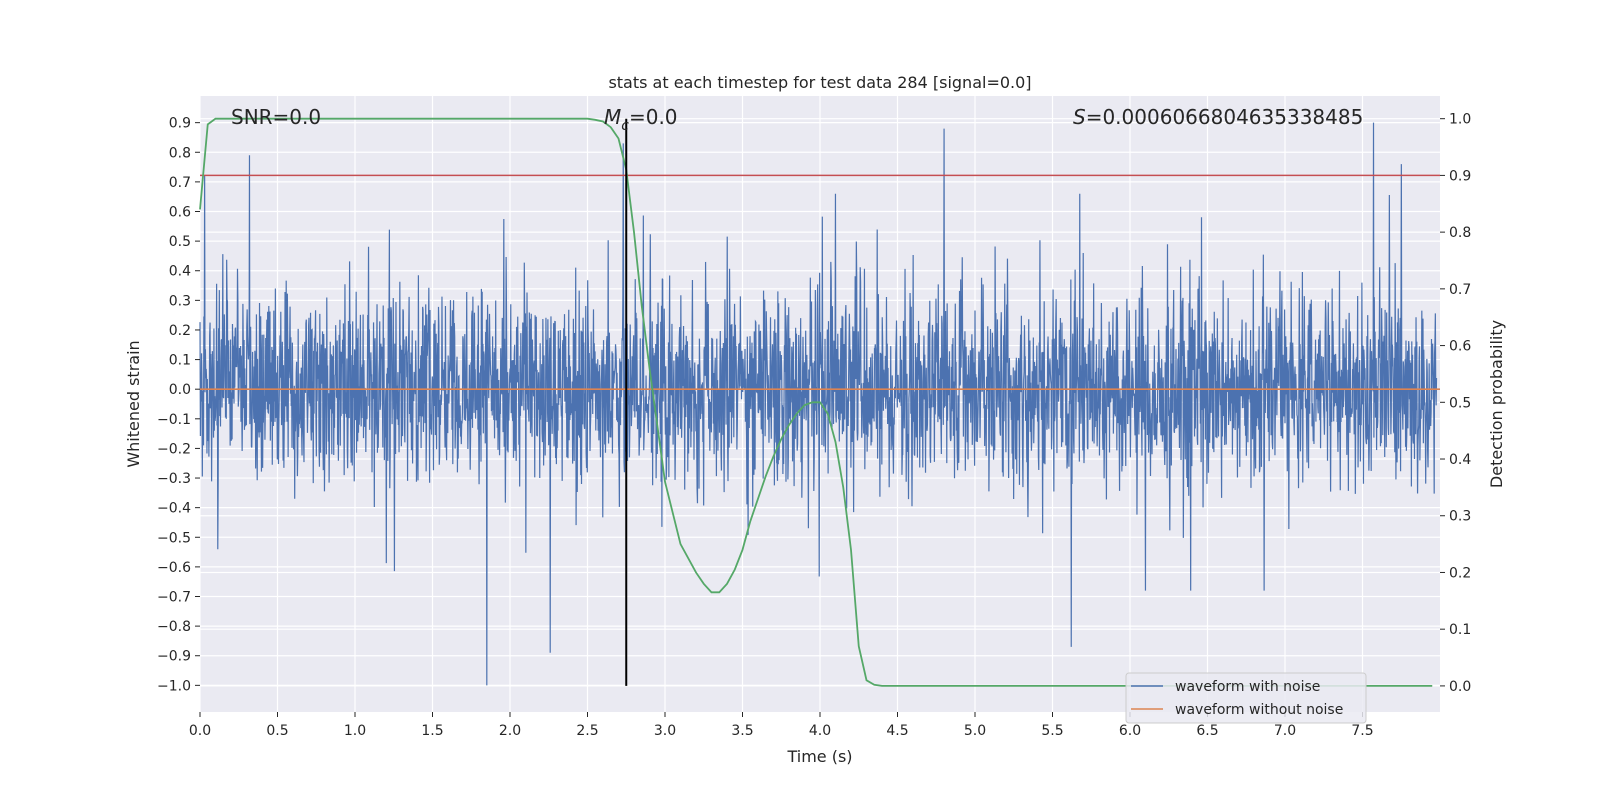  Describe the element at coordinates (174, 479) in the screenshot. I see `left-tick-label: −0.3` at that location.